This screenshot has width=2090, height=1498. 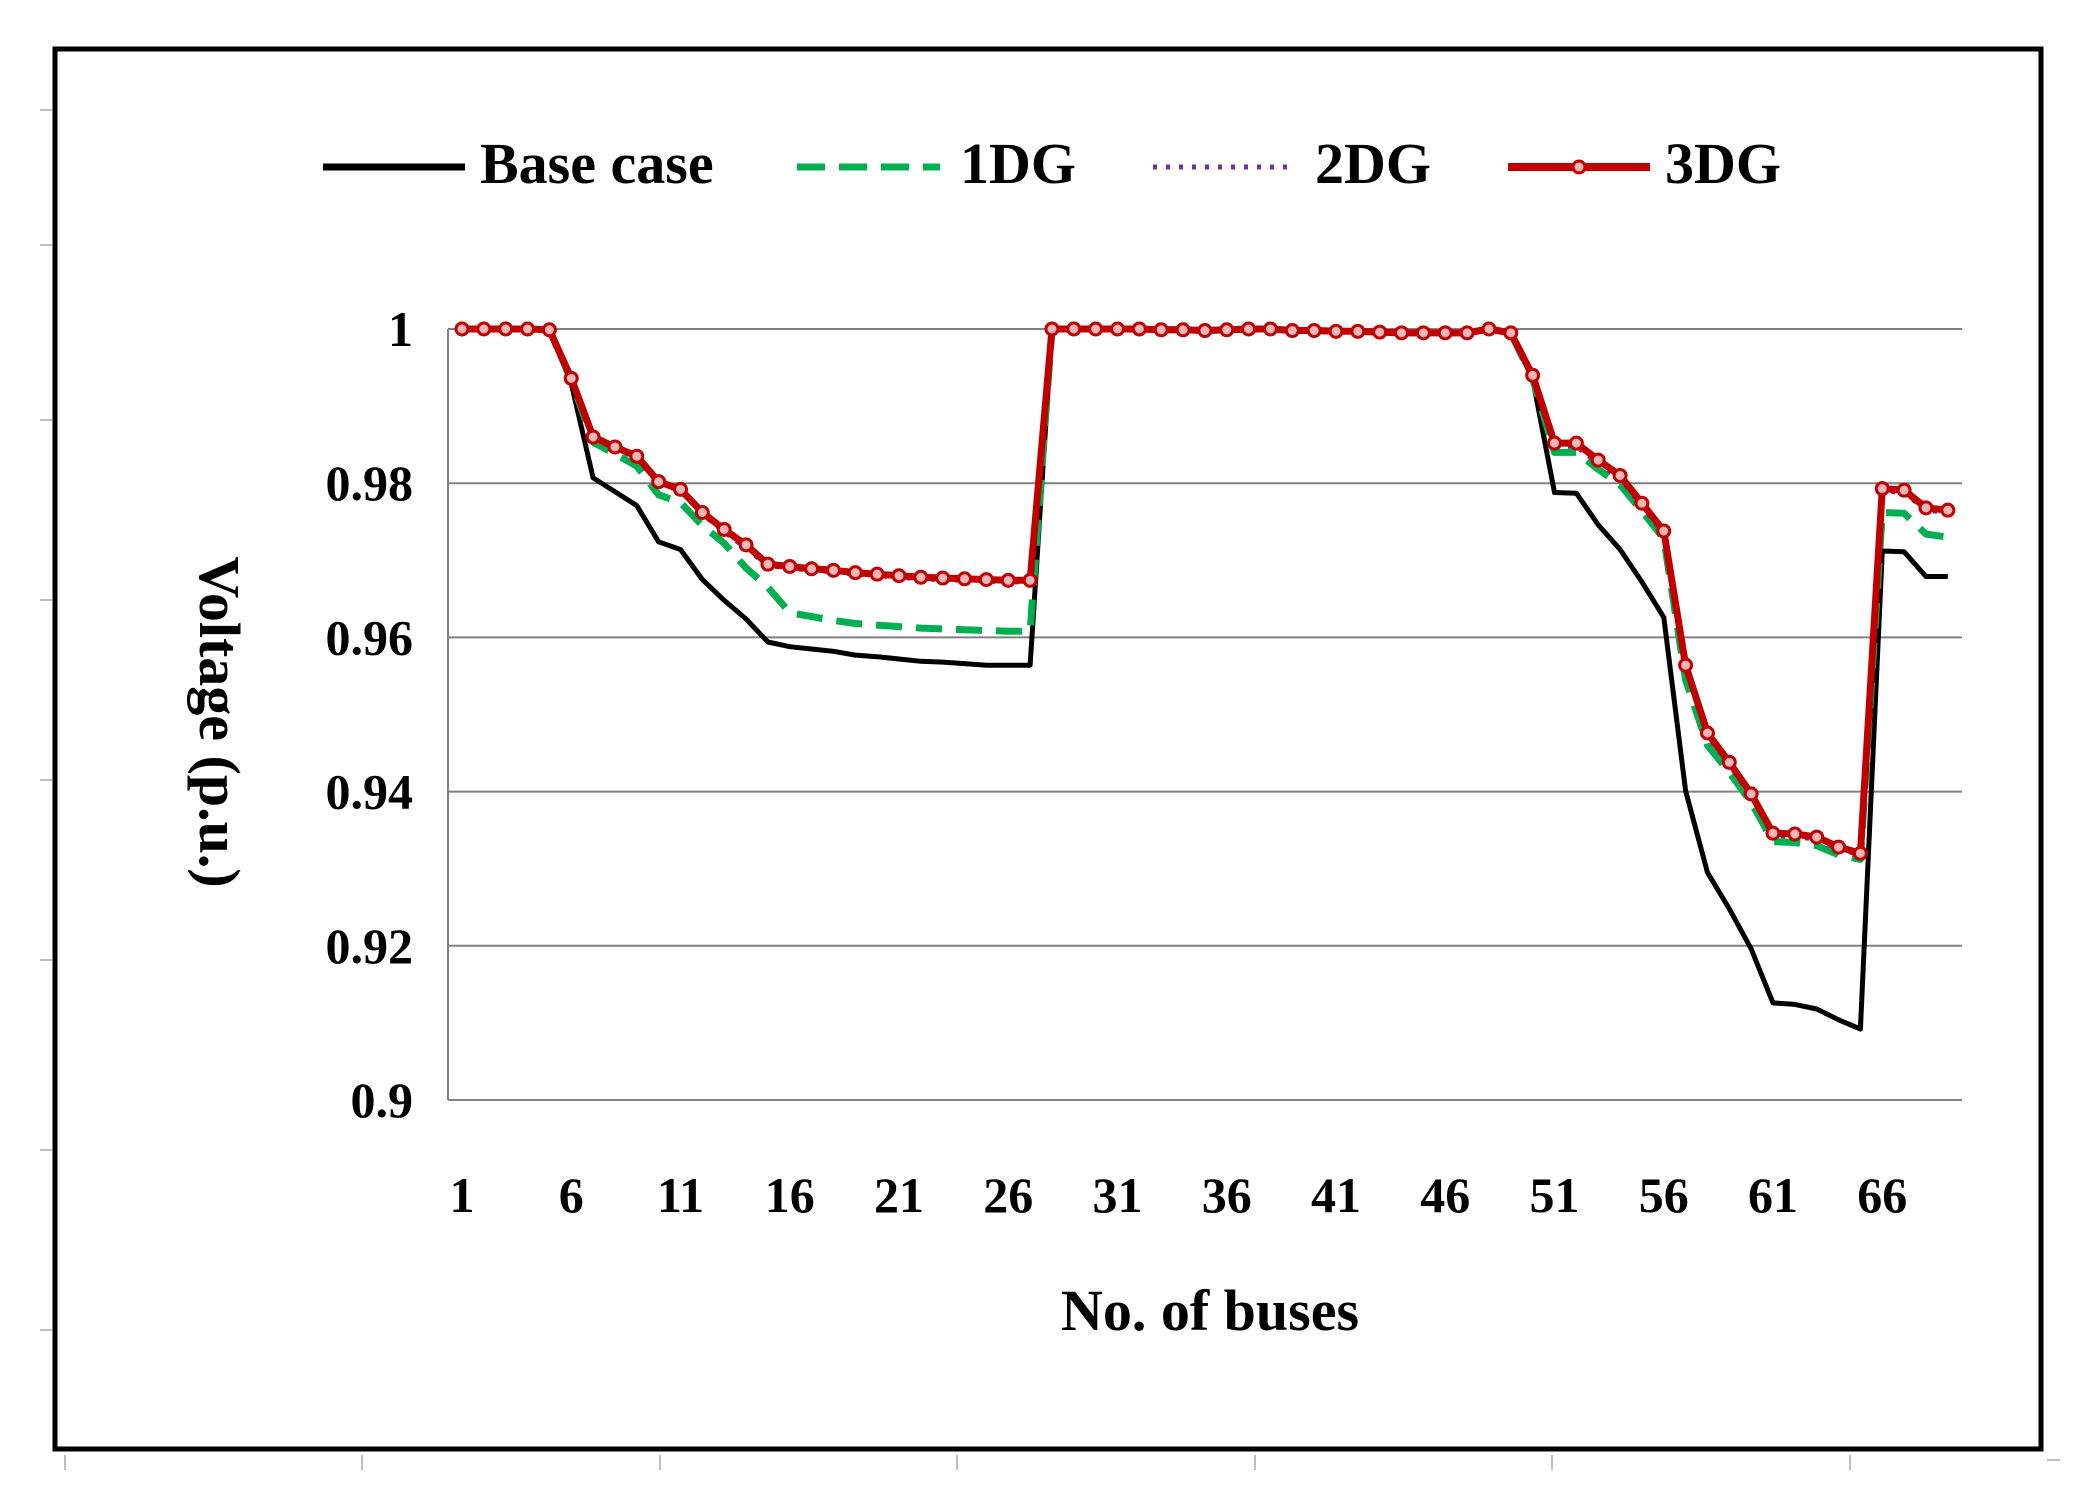 I want to click on y-tick-label: 0.92, so click(x=370, y=946).